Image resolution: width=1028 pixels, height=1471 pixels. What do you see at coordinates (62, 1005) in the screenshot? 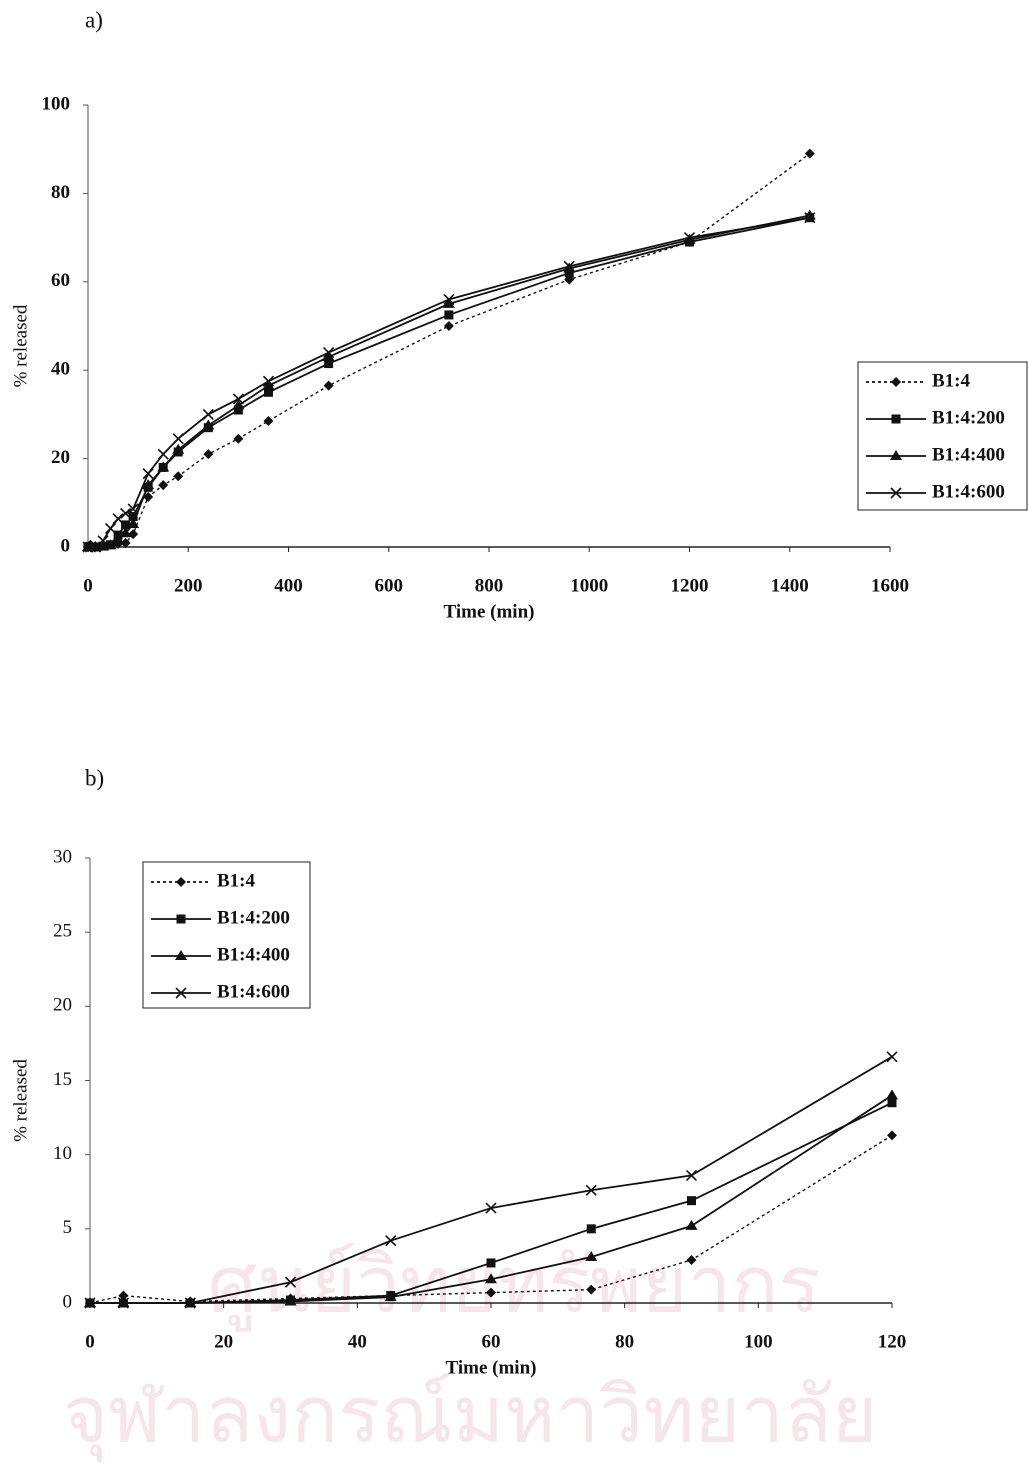
I see `y-tick-label: 20` at bounding box center [62, 1005].